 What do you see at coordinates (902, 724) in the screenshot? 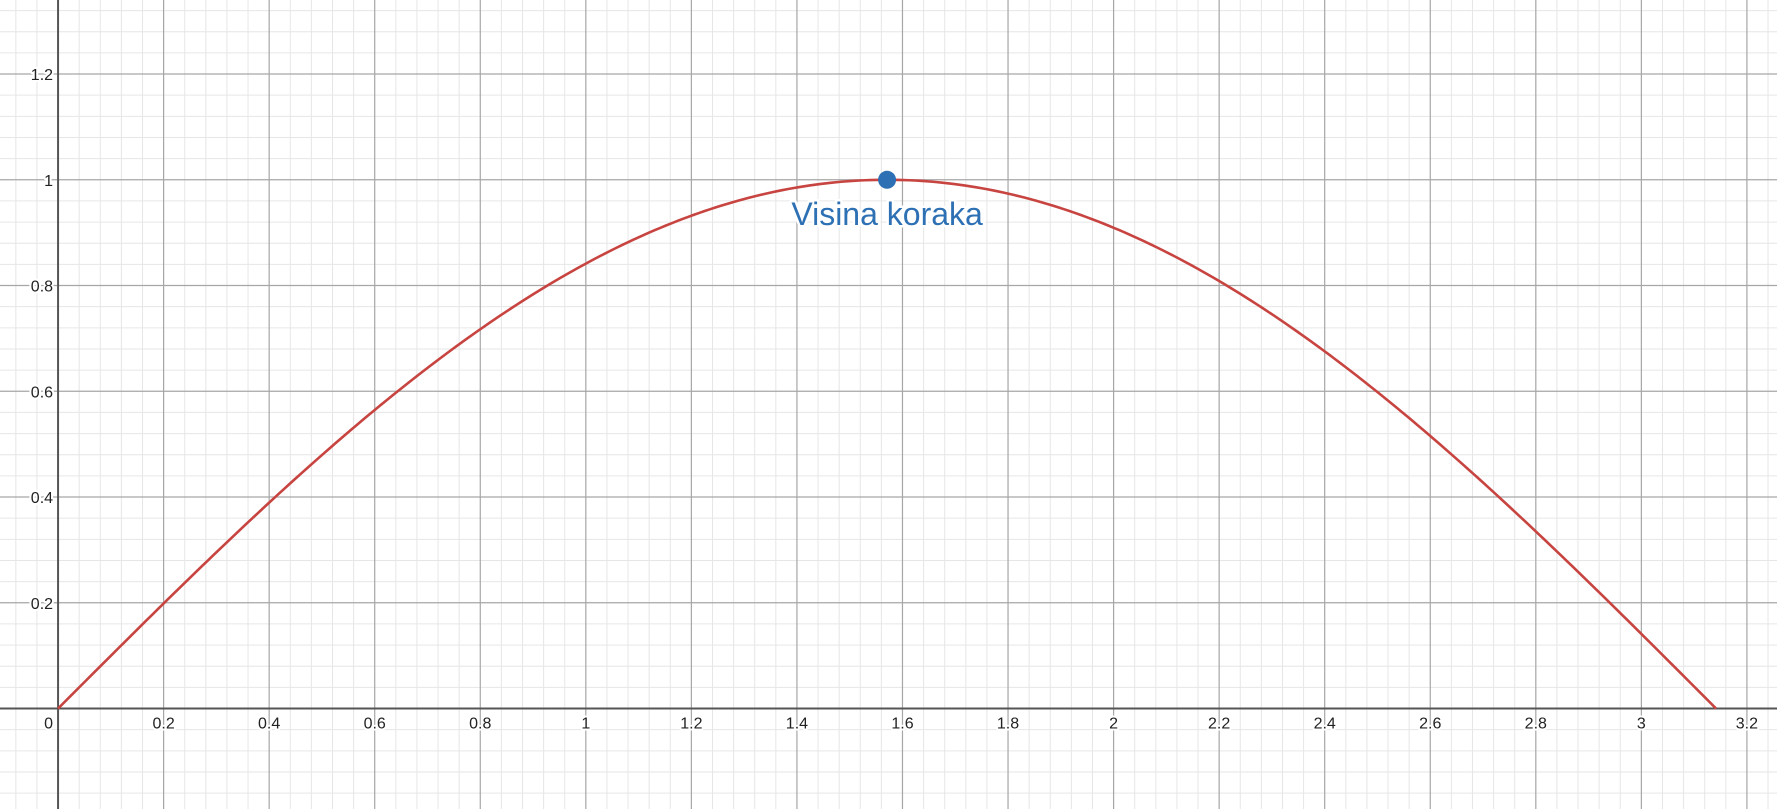
I see `x-tick-label: 1.6` at bounding box center [902, 724].